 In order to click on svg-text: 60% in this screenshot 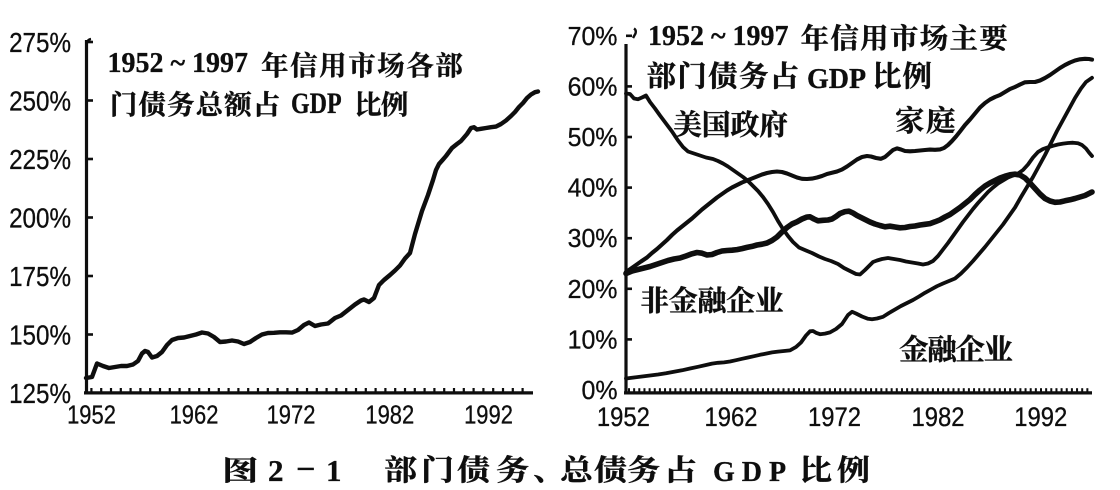, I will do `click(593, 87)`.